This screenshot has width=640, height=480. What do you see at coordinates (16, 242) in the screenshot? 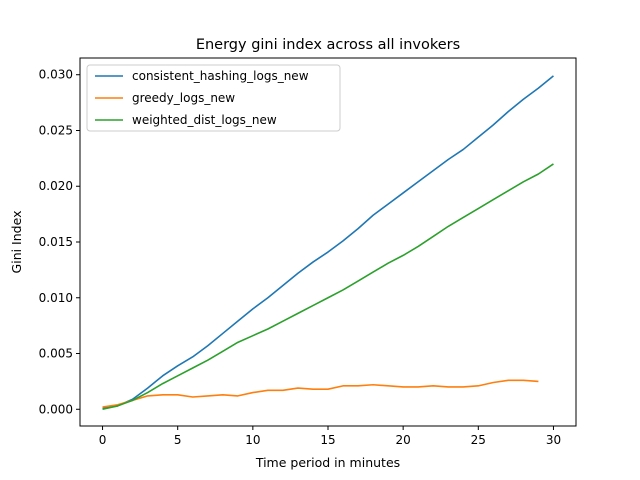
I see `y-axis-label: Gini Index` at bounding box center [16, 242].